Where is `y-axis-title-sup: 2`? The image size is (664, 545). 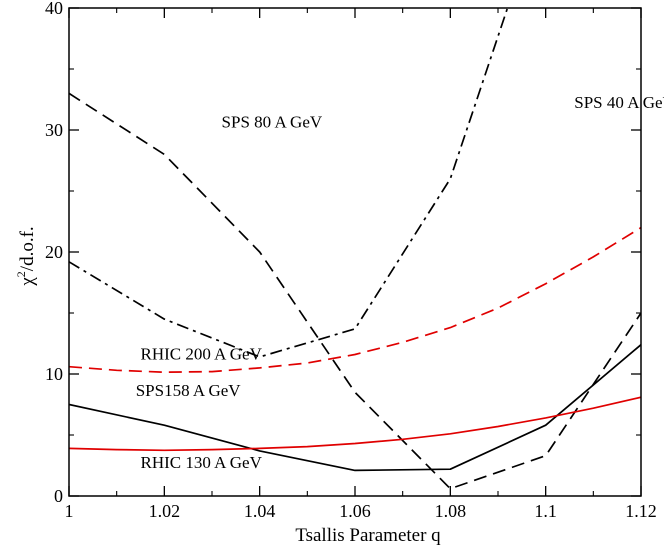
y-axis-title-sup: 2 is located at coordinates (21, 274).